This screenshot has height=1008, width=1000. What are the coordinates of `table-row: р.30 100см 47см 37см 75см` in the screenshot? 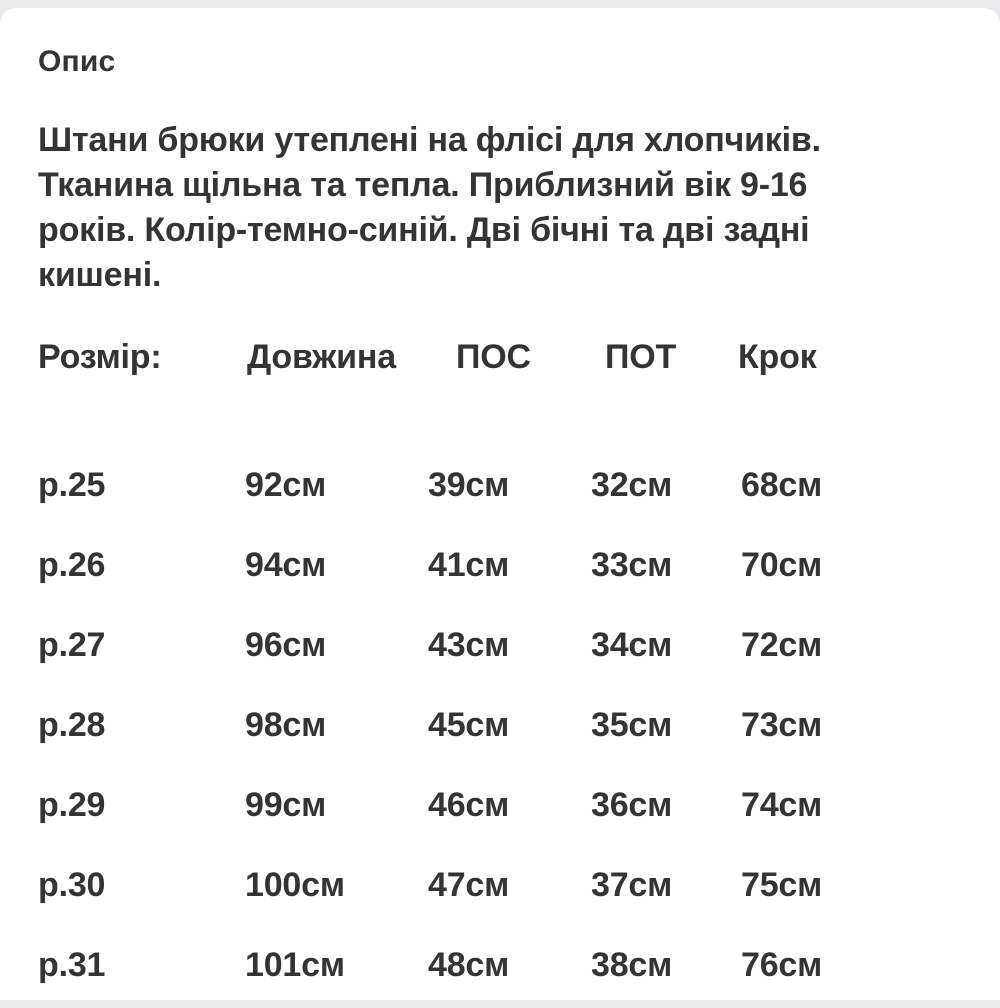 It's located at (500, 885).